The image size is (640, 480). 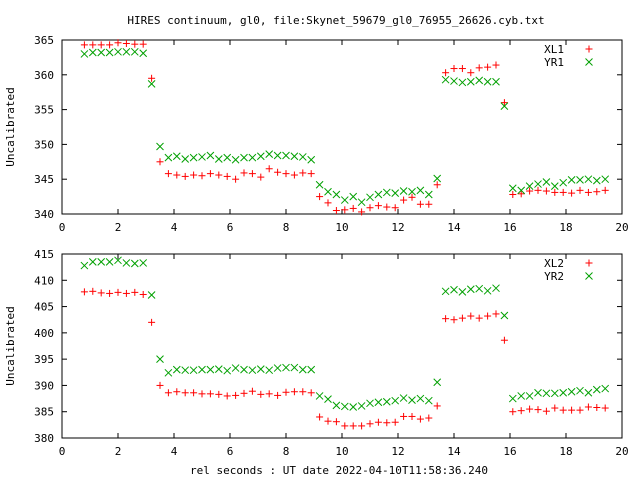 What do you see at coordinates (554, 263) in the screenshot?
I see `legend-label: XL2` at bounding box center [554, 263].